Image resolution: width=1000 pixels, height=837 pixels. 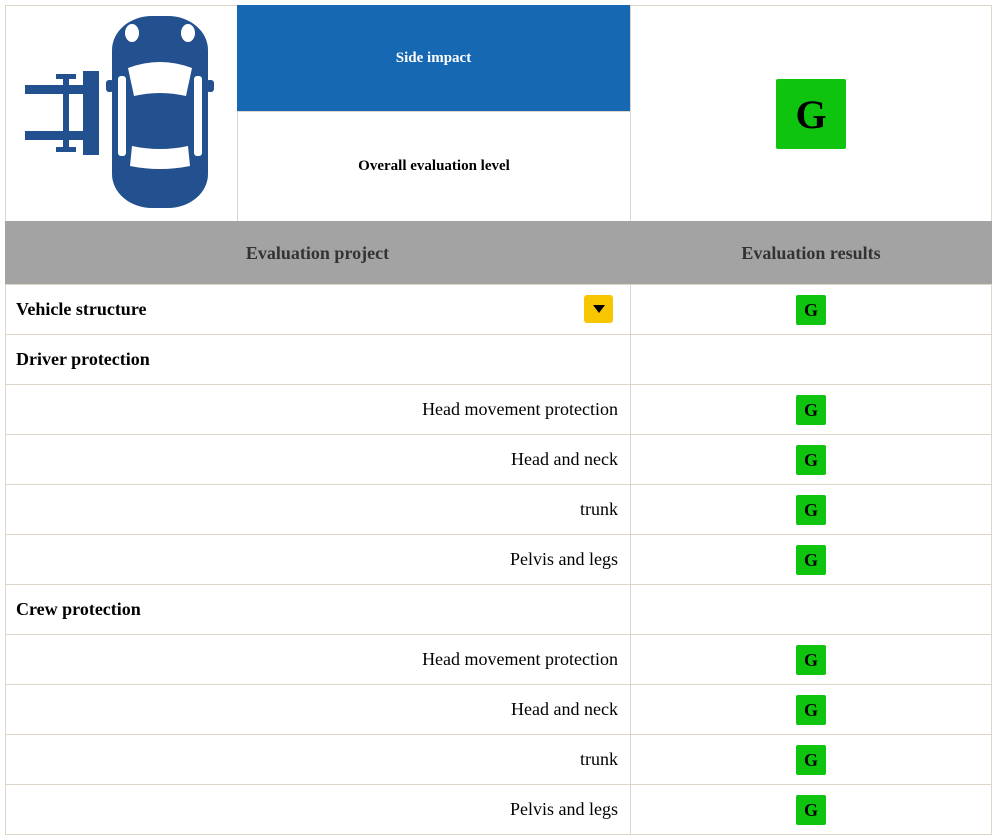 What do you see at coordinates (318, 359) in the screenshot?
I see `row-label-cell: Driver protection` at bounding box center [318, 359].